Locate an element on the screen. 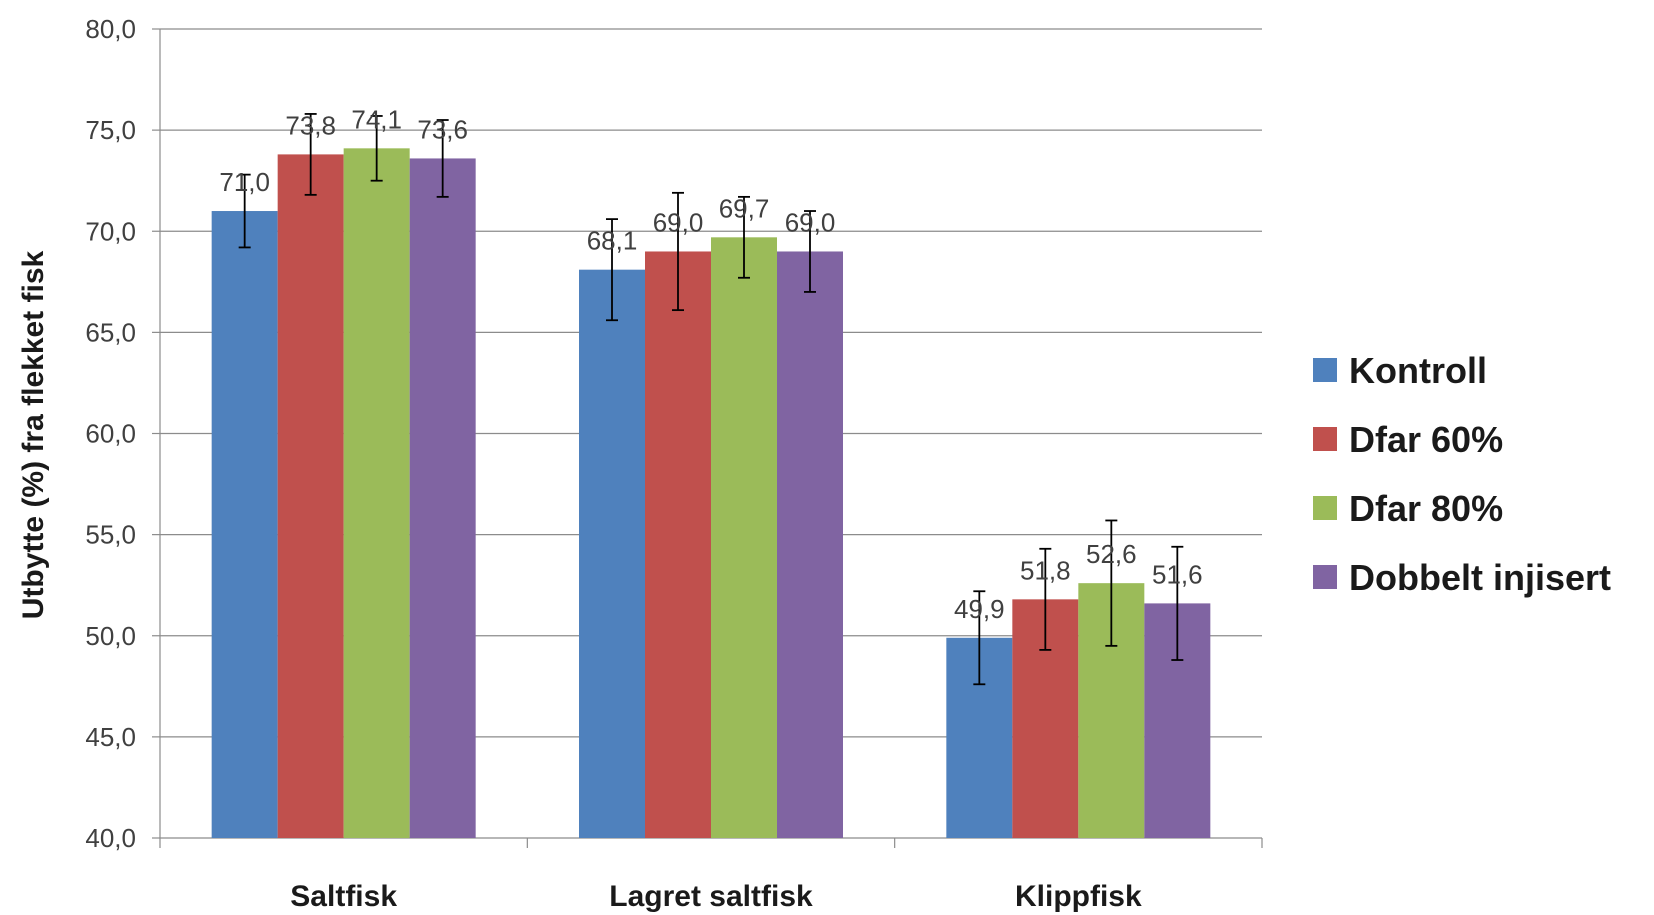  data-label: 73,8 is located at coordinates (310, 125).